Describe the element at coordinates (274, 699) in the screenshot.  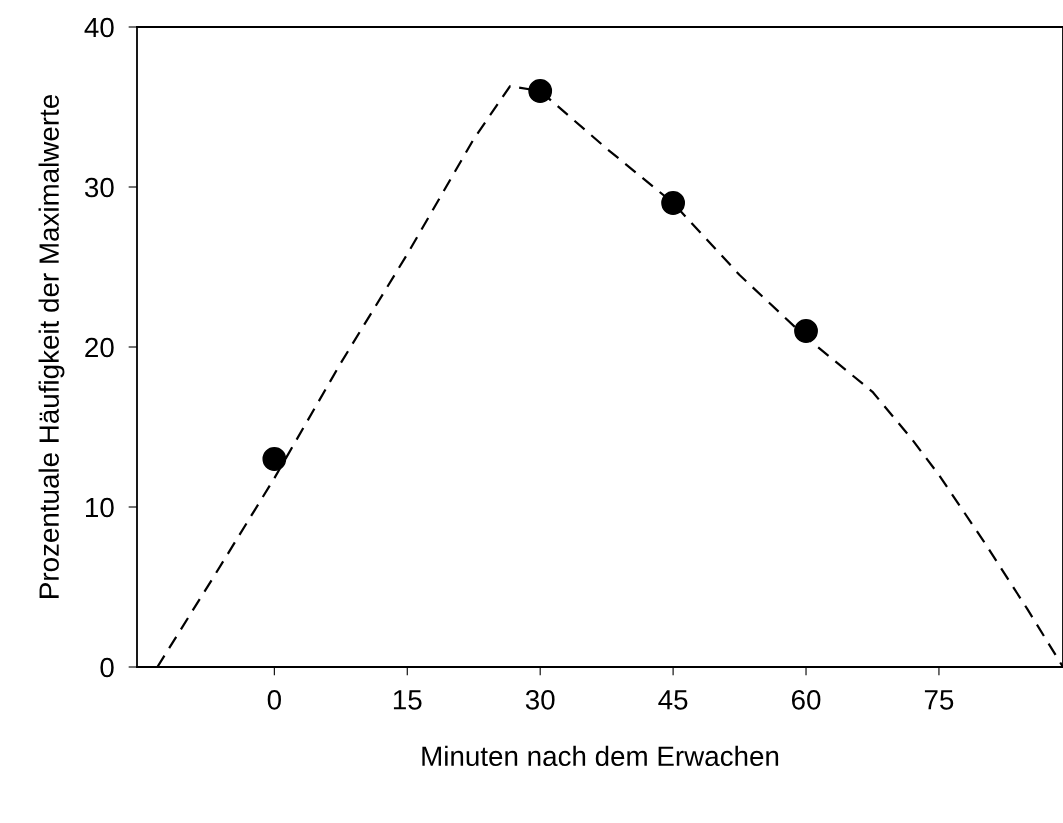
I see `x-tick-label: 0` at that location.